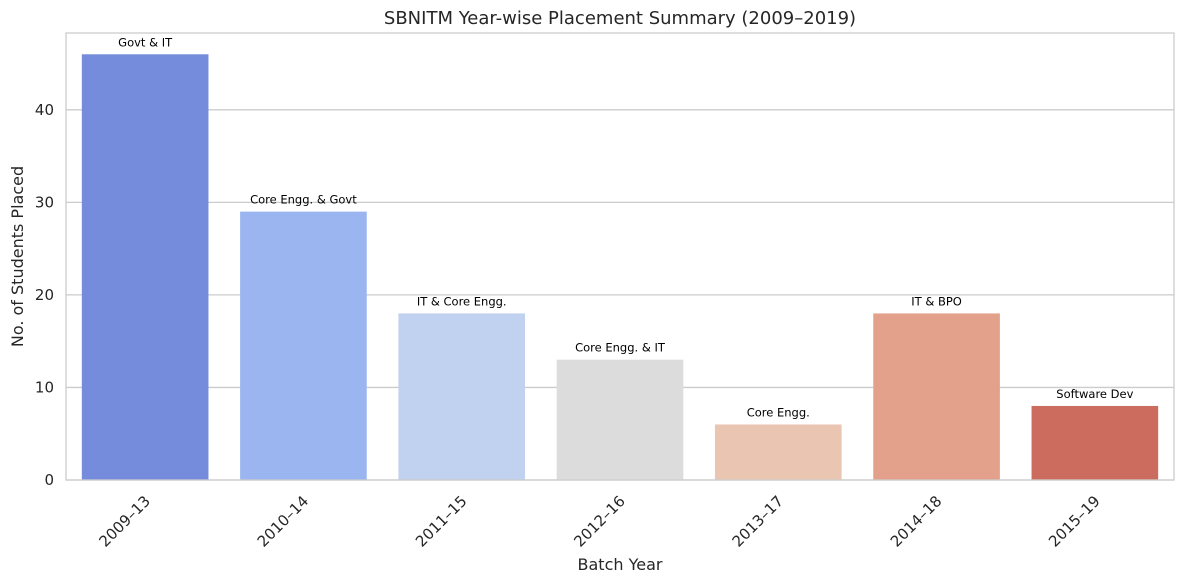  Describe the element at coordinates (283, 521) in the screenshot. I see `x-tick-label: 2010–14` at that location.